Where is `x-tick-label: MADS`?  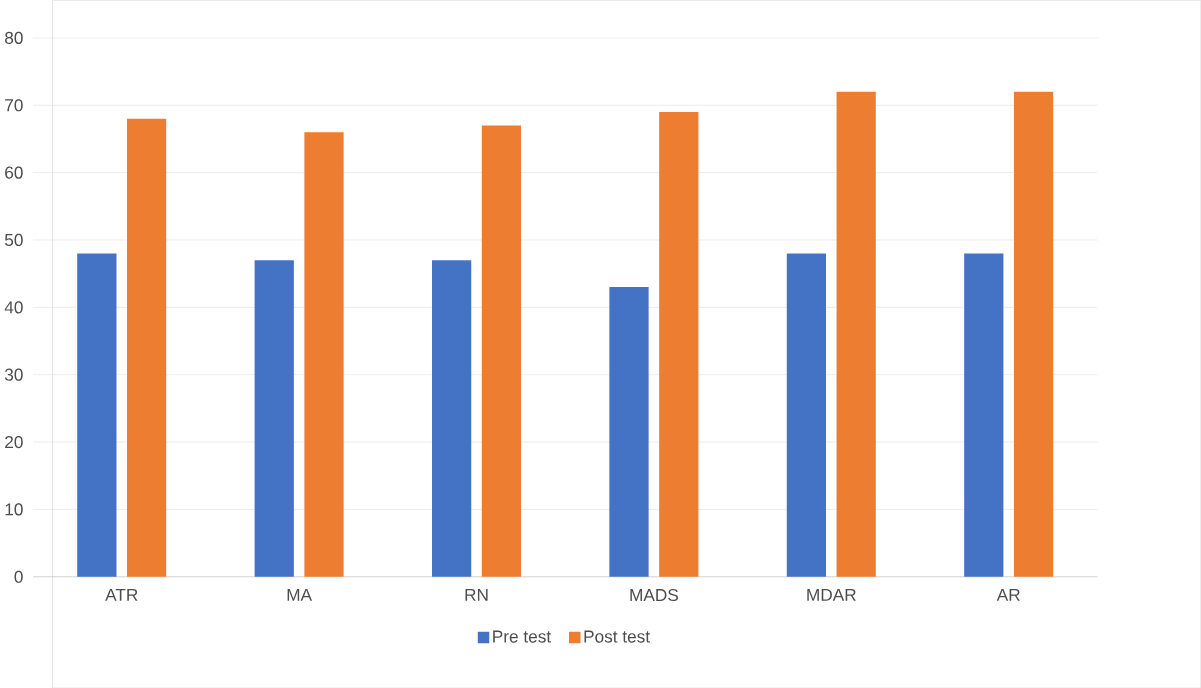
x-tick-label: MADS is located at coordinates (654, 594).